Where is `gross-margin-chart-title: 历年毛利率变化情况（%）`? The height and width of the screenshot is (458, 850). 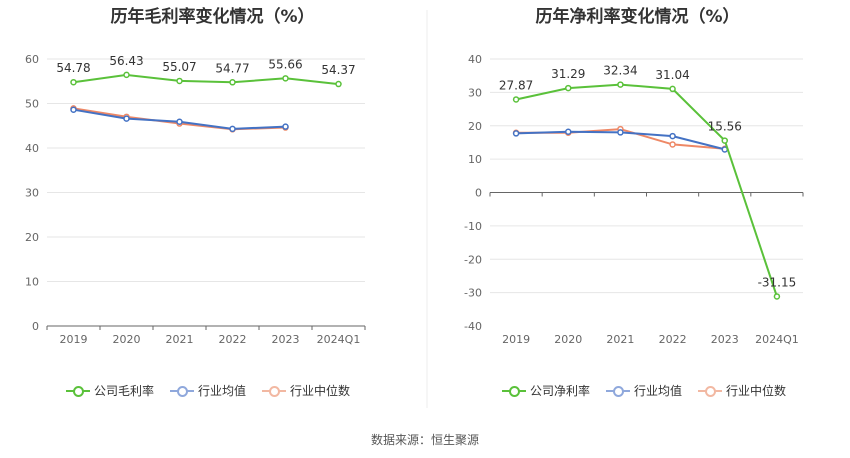
gross-margin-chart-title: 历年毛利率变化情况（%） is located at coordinates (212, 17).